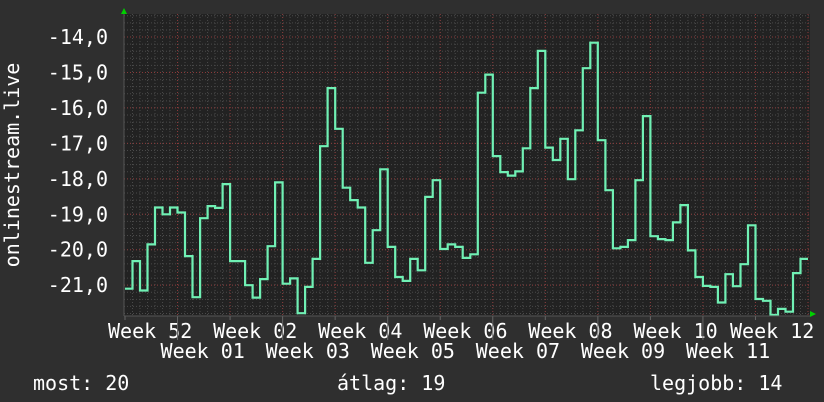  I want to click on y-tick-label: -21,0, so click(78, 285).